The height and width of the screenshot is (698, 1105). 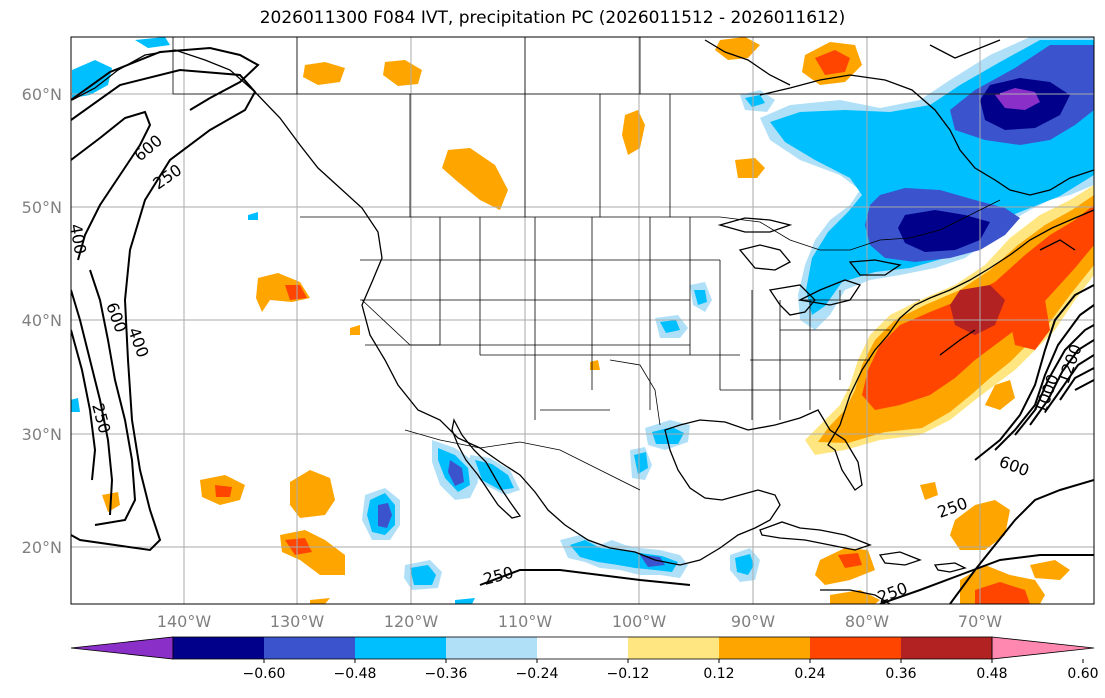 I want to click on lon-label-110: 110°W, so click(x=525, y=621).